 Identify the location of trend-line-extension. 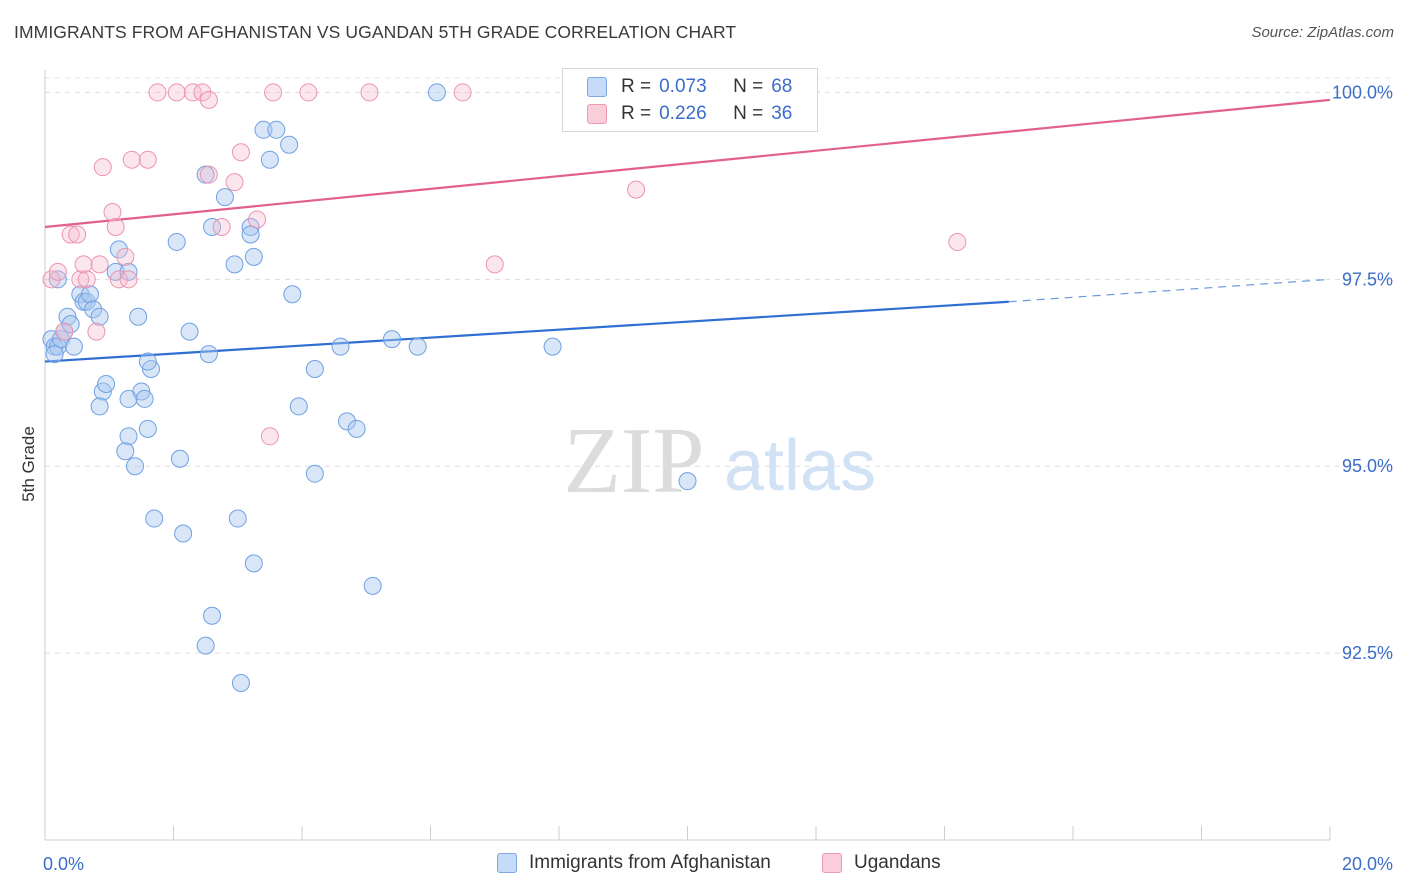
(1169, 290).